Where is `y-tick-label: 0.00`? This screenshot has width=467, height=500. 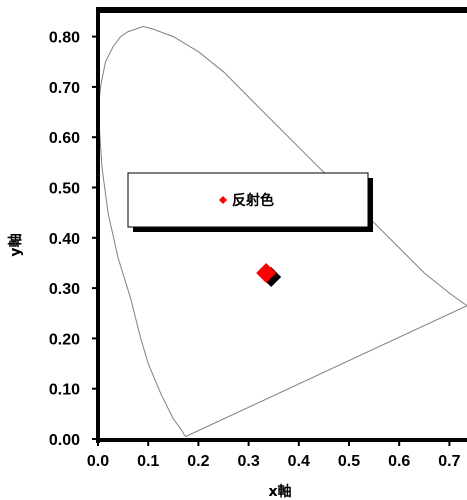
y-tick-label: 0.00 is located at coordinates (64, 440).